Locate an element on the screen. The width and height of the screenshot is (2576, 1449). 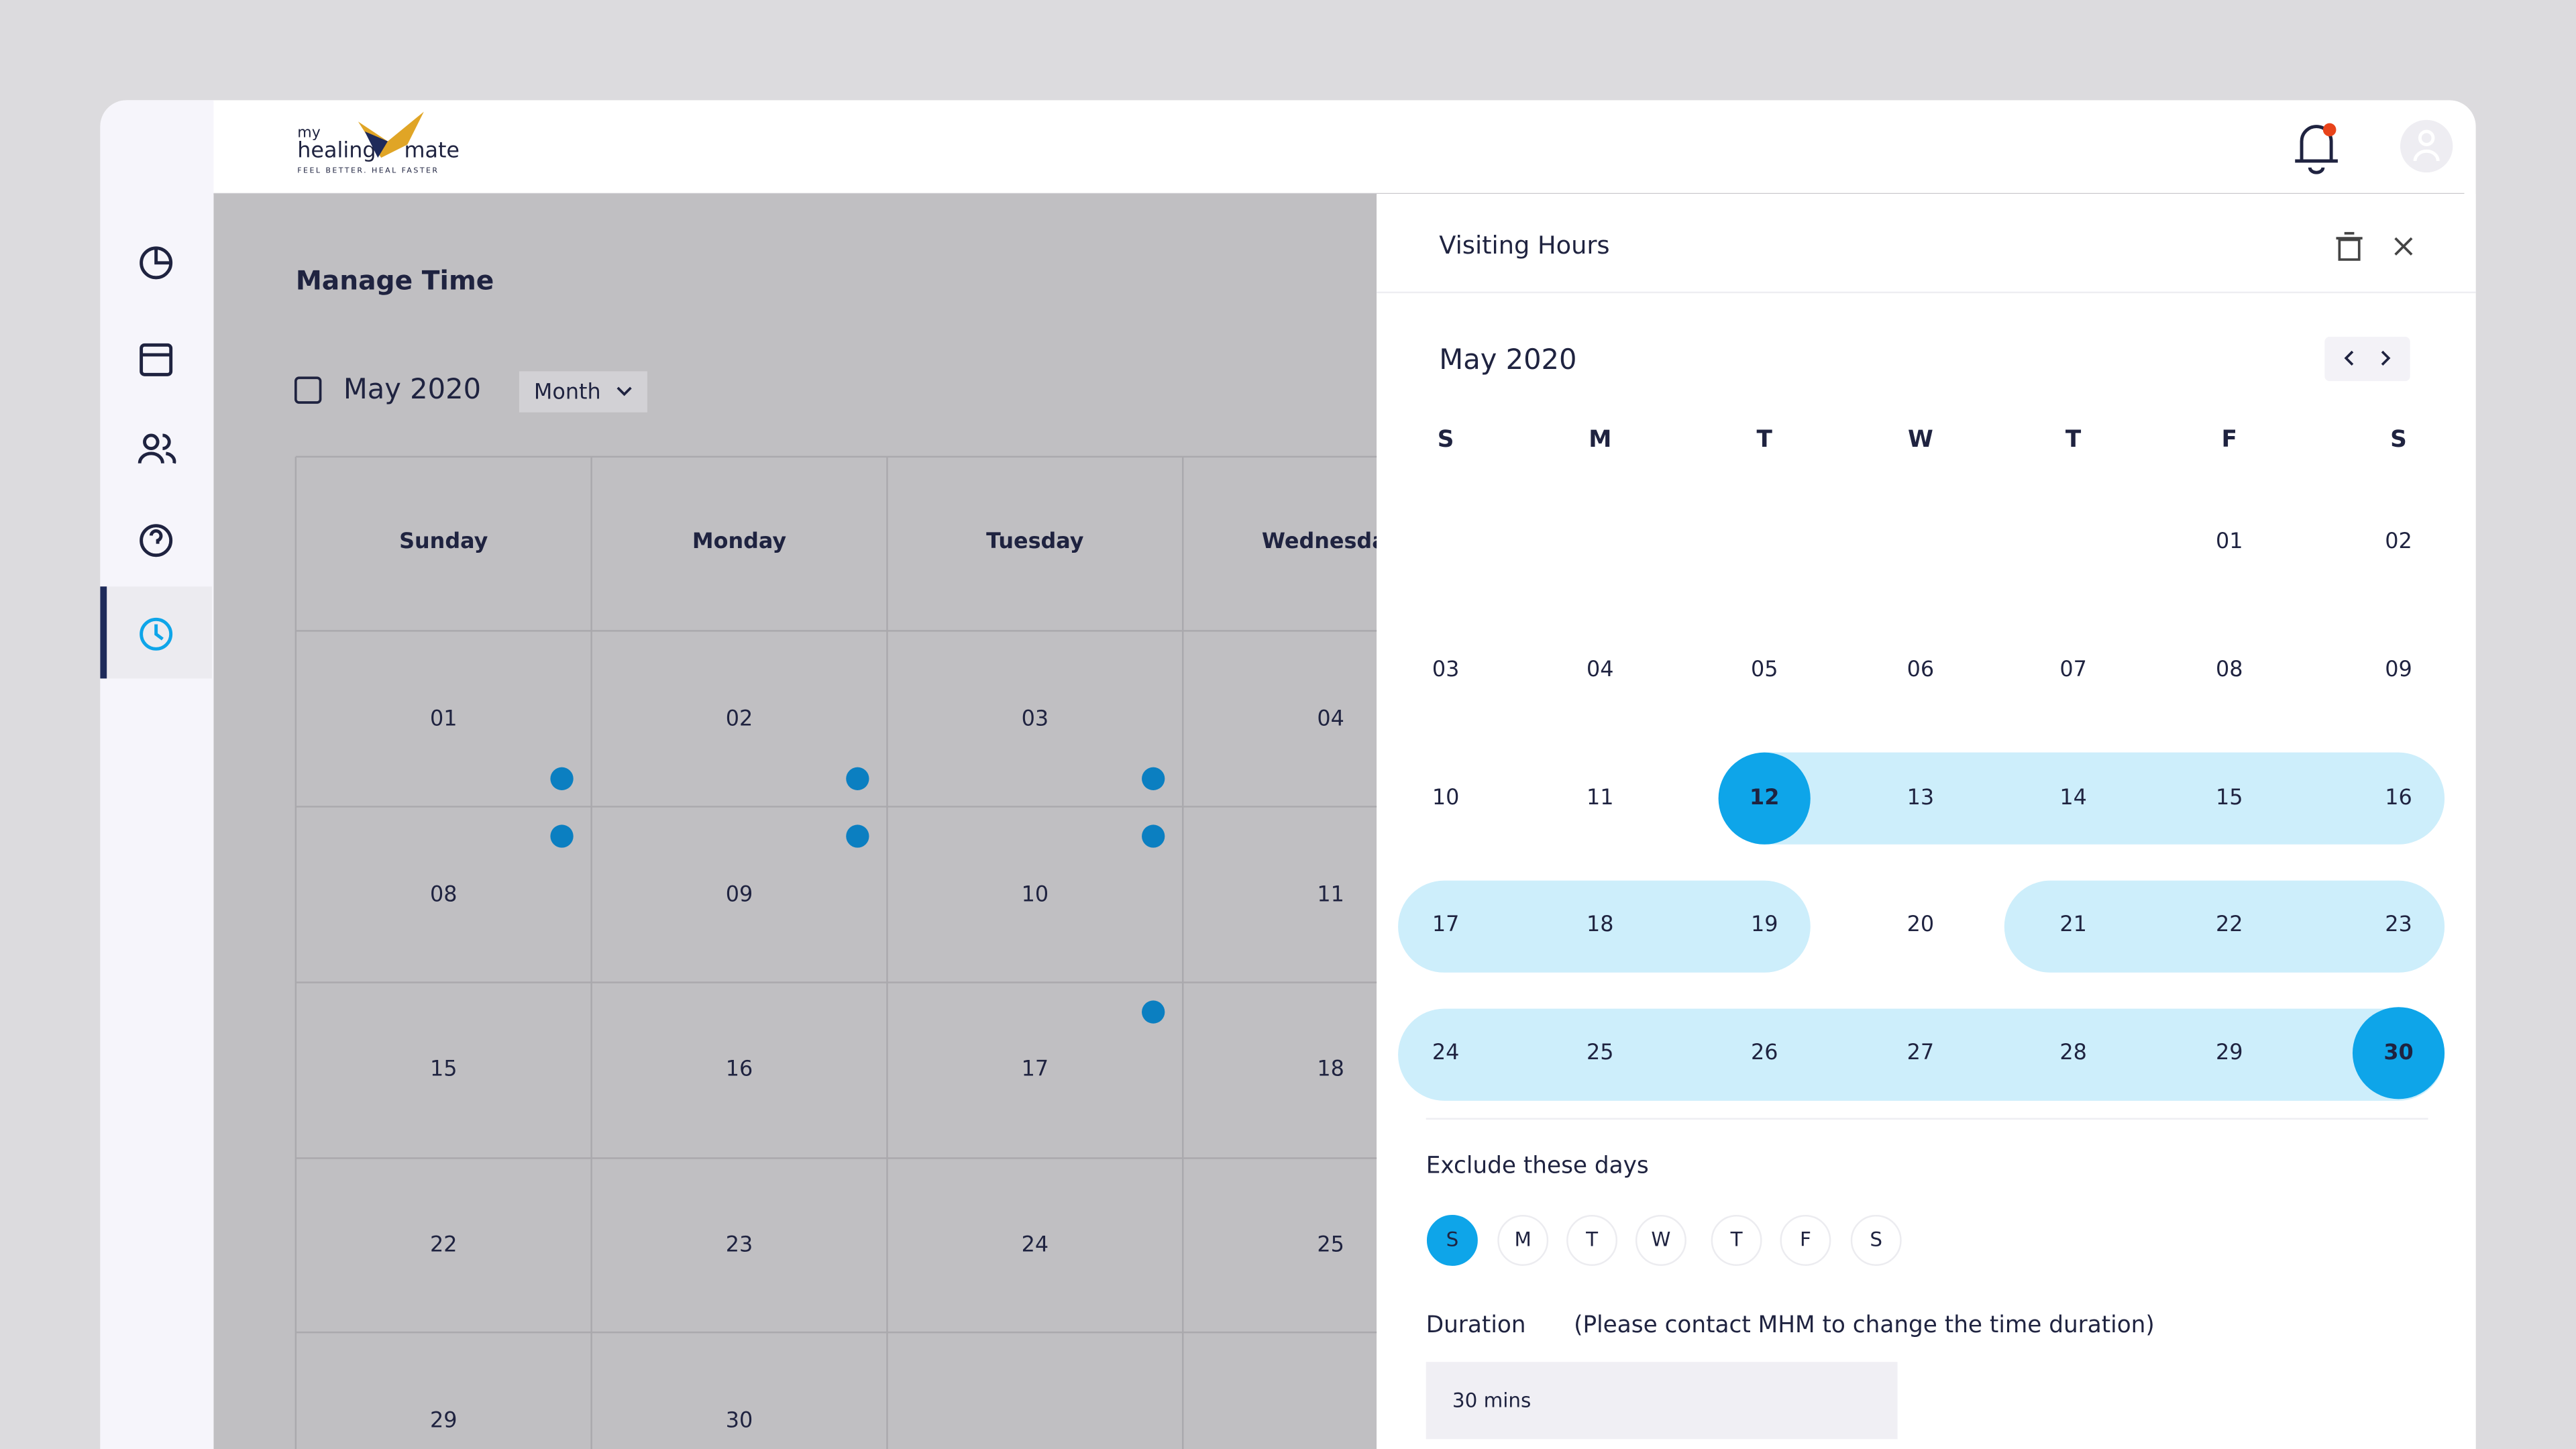
mini-day: 17 is located at coordinates (1446, 923).